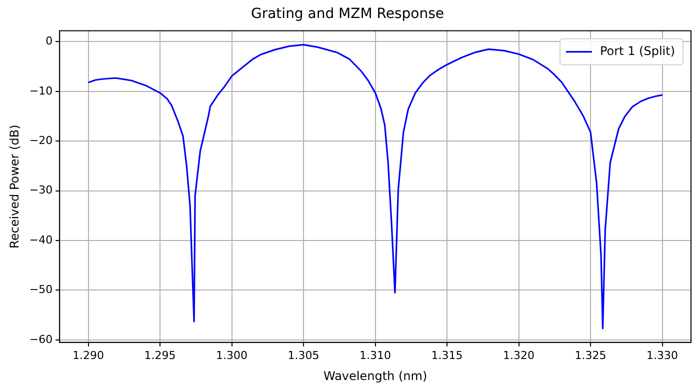 The image size is (699, 392). I want to click on y-tick-label: −60, so click(41, 339).